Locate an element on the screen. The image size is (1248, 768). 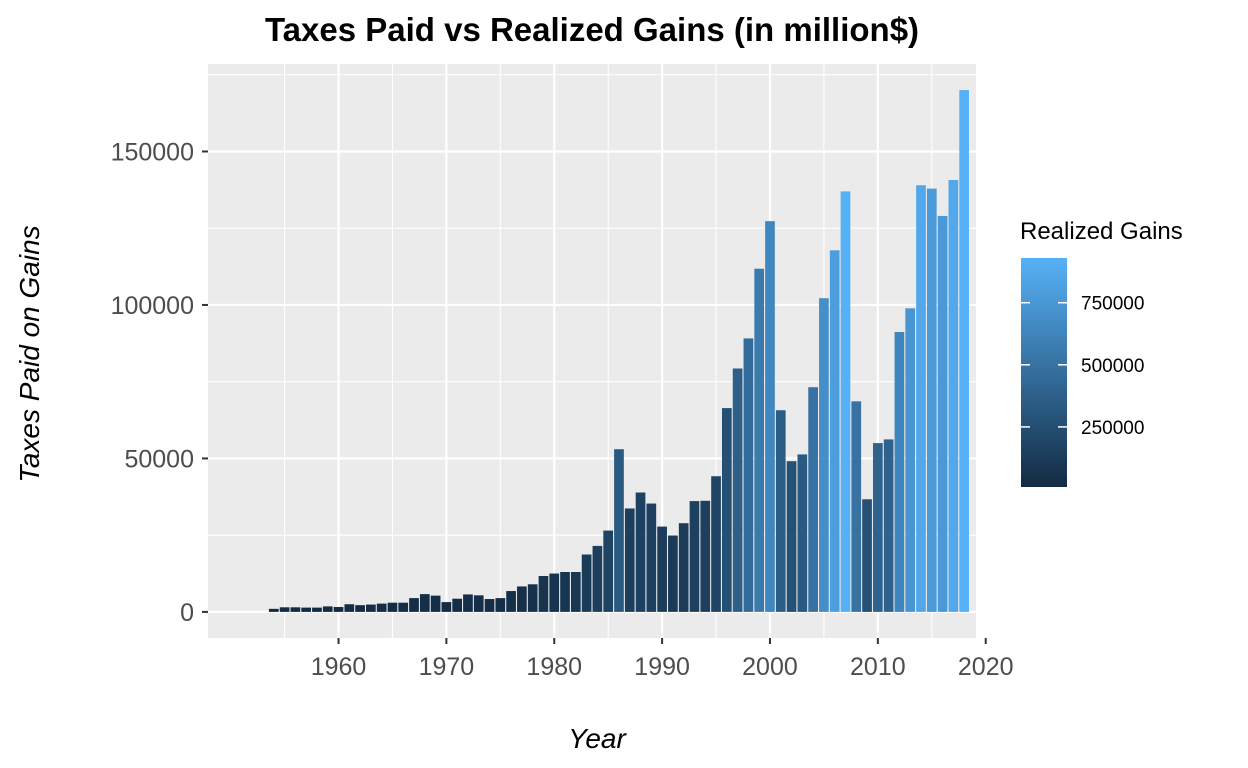
y-tick-label: 0 is located at coordinates (187, 613).